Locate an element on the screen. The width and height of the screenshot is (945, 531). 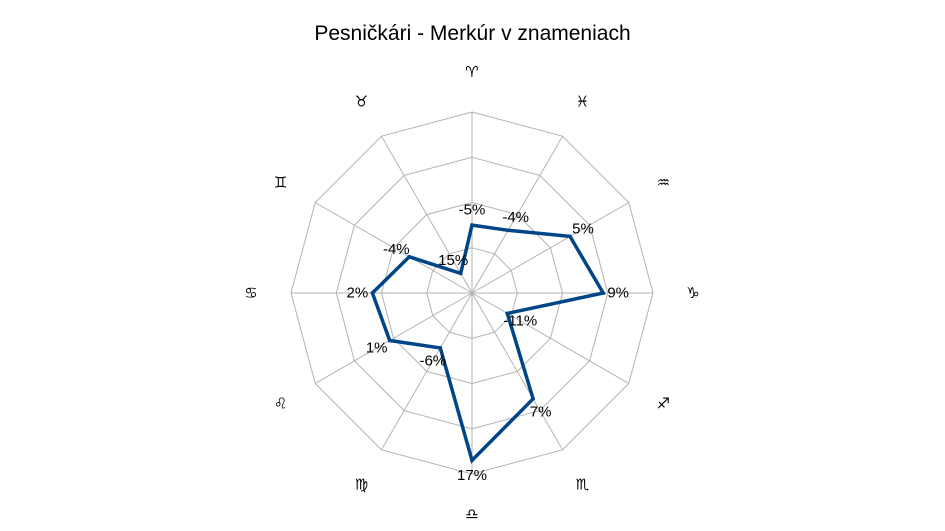
category-label-5: ♏ is located at coordinates (583, 484).